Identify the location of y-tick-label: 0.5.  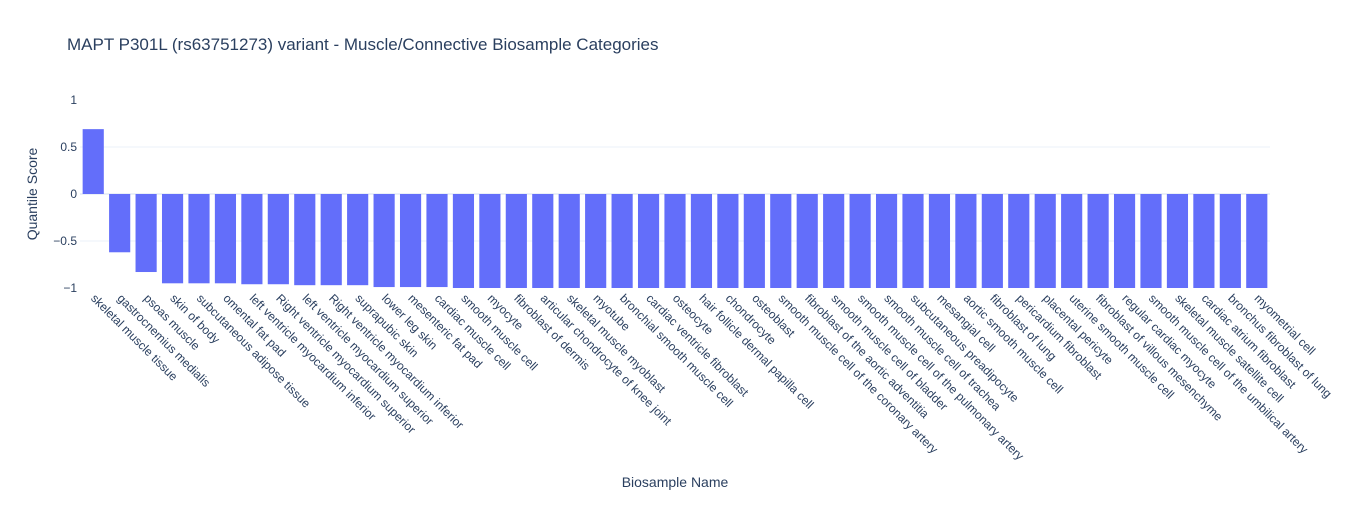
(68, 147).